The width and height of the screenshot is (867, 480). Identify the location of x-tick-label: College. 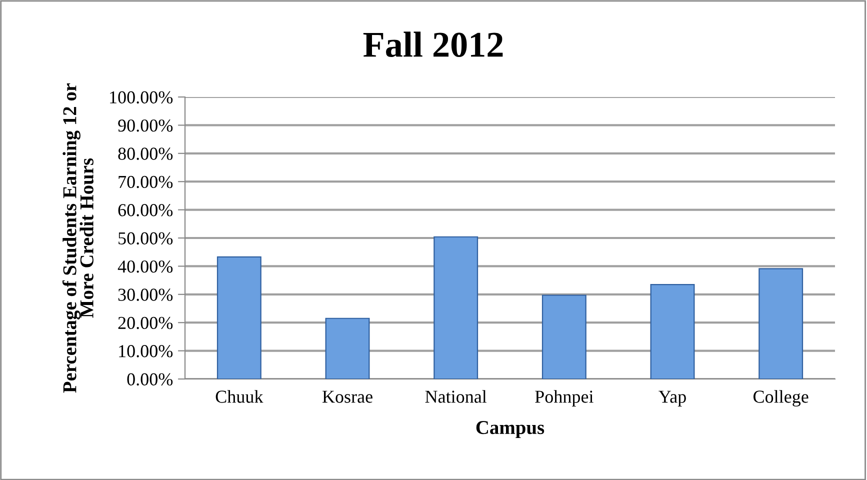
(780, 398).